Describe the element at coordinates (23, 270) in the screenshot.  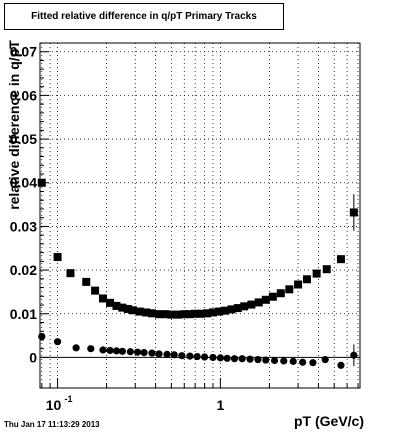
I see `y-tick-label: 0.02` at that location.